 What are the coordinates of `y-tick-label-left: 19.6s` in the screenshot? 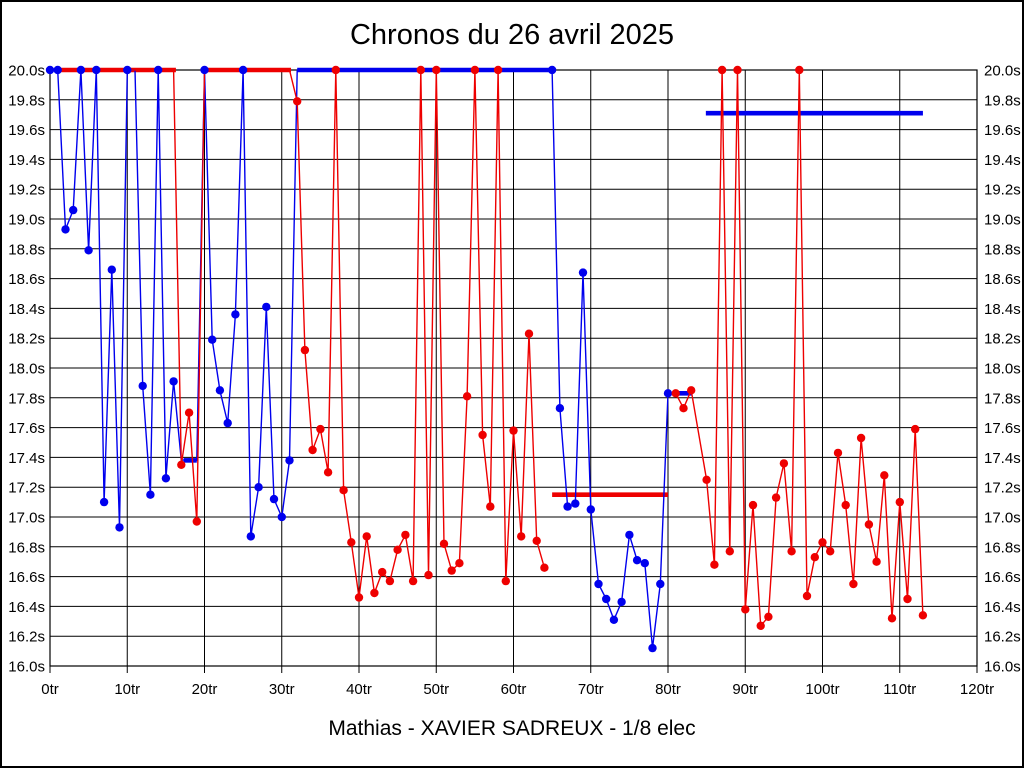 It's located at (26, 130).